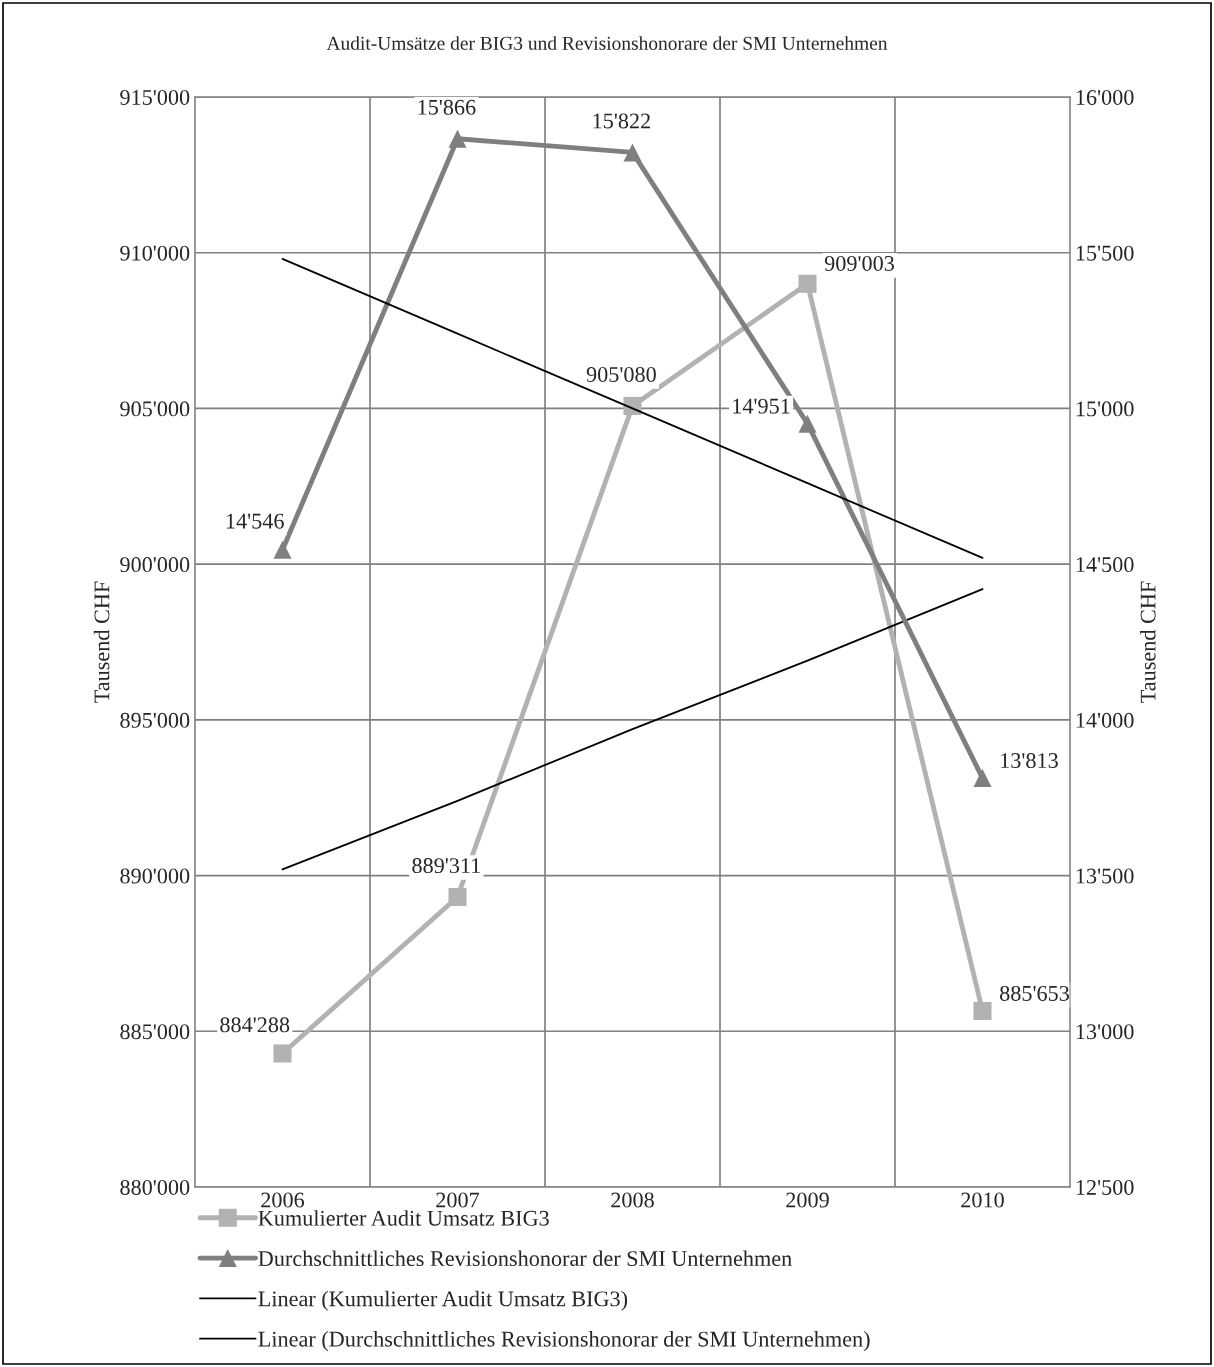  Describe the element at coordinates (607, 43) in the screenshot. I see `chart-title: Audit-Umsätze der BIG3 und Revisionshonorare der SMI Unternehmen` at that location.